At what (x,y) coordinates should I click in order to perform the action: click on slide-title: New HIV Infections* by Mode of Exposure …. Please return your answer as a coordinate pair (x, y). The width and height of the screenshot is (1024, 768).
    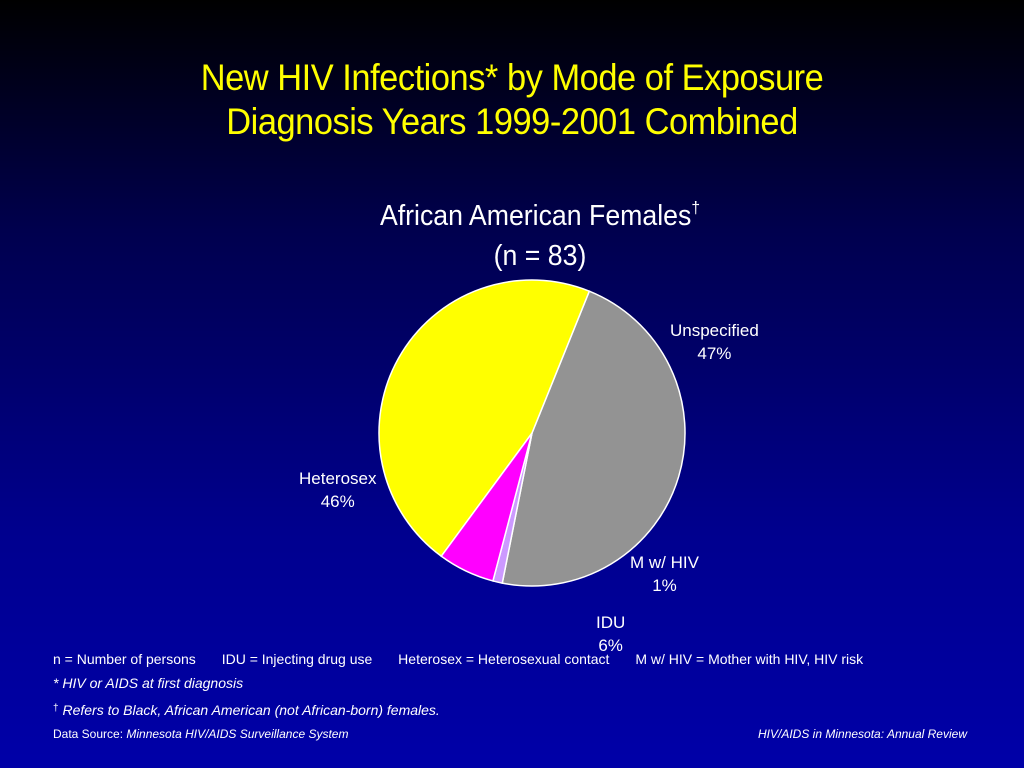
    Looking at the image, I should click on (512, 100).